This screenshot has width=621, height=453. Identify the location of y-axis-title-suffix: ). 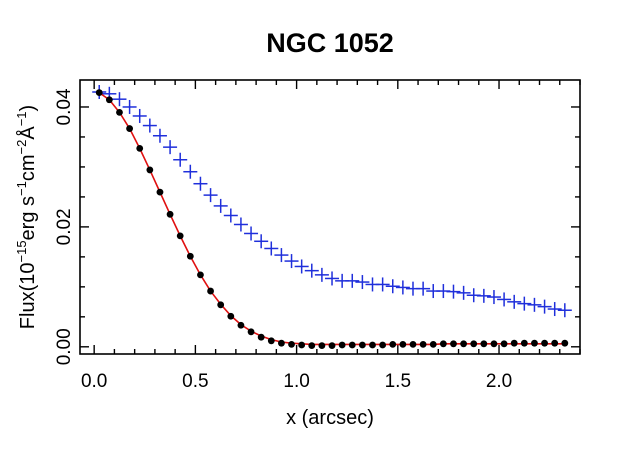
(28, 108).